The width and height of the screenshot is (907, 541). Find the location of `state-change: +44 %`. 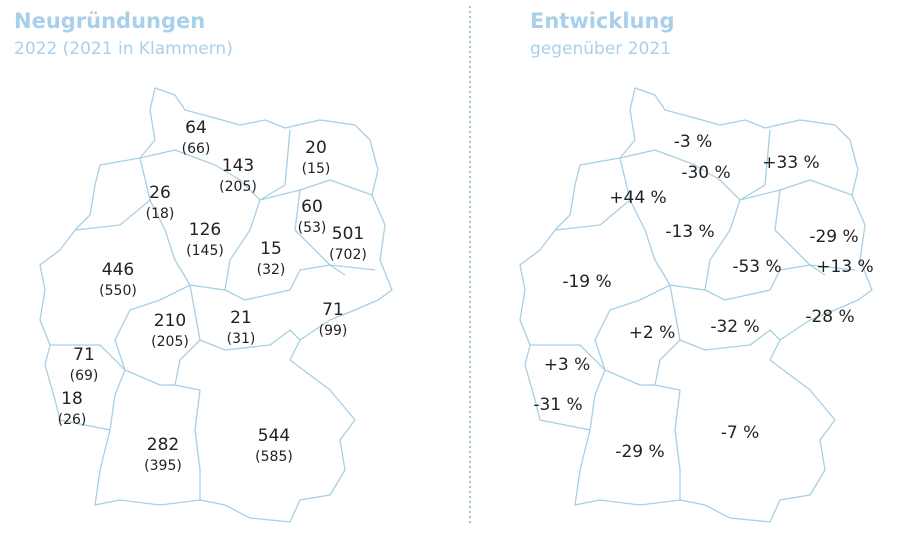

state-change: +44 % is located at coordinates (637, 198).